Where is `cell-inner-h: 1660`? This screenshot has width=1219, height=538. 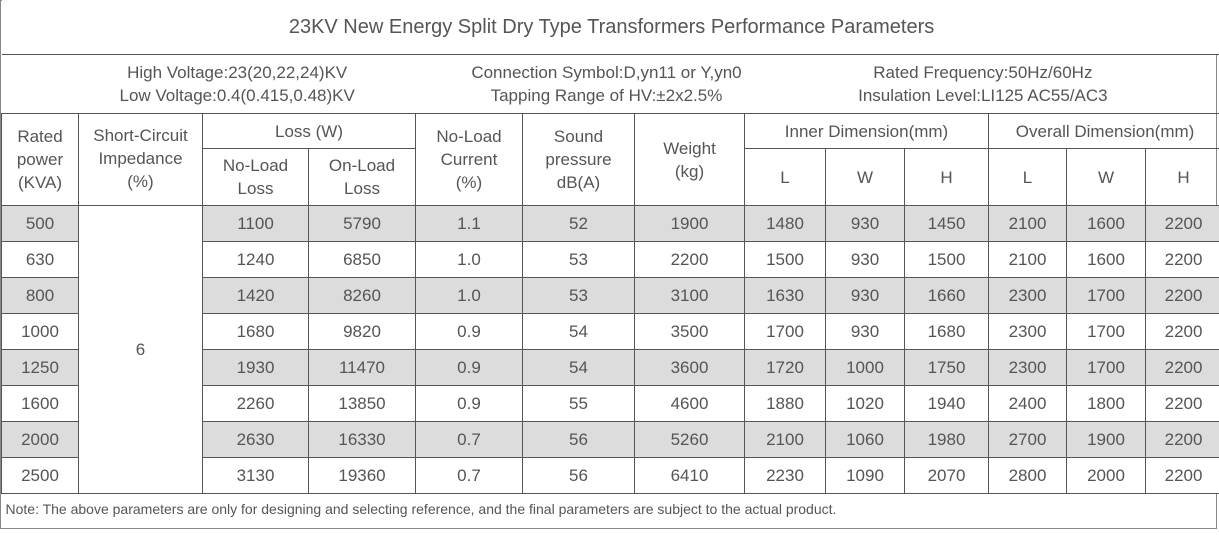 cell-inner-h: 1660 is located at coordinates (946, 295).